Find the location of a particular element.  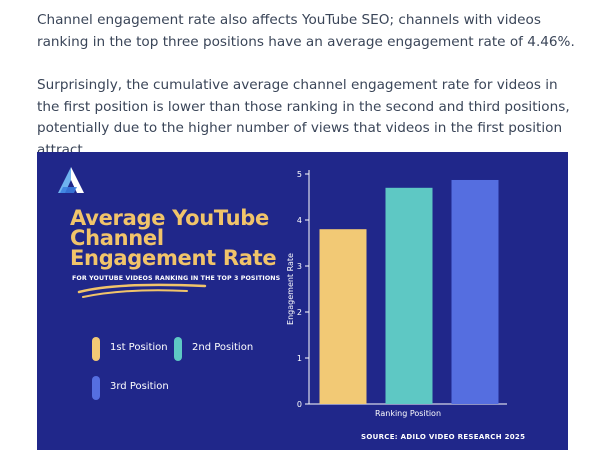

legend-swatch-2nd is located at coordinates (178, 349).